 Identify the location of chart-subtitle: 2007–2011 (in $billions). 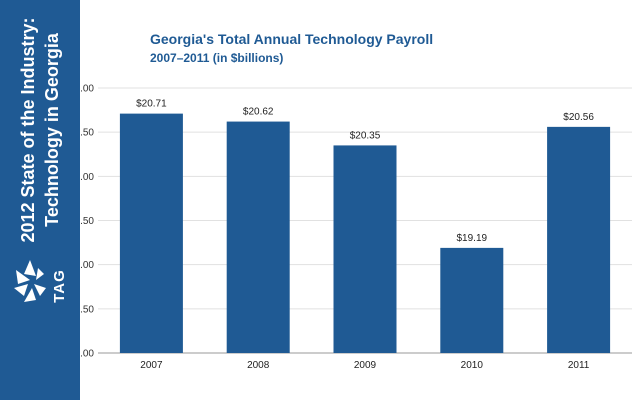
(217, 58).